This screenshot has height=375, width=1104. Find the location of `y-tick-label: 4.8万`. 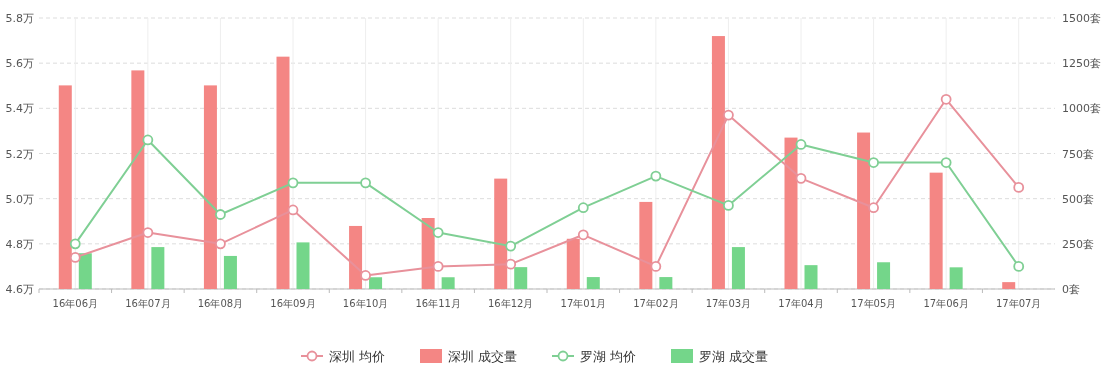

y-tick-label: 4.8万 is located at coordinates (19, 244).